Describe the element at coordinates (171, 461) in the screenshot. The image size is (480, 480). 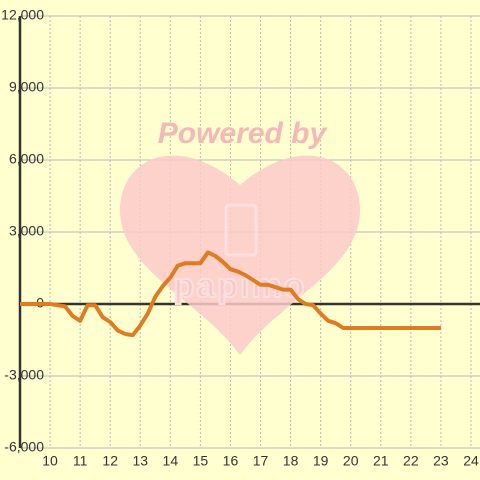
I see `x-tick-label: 14` at that location.